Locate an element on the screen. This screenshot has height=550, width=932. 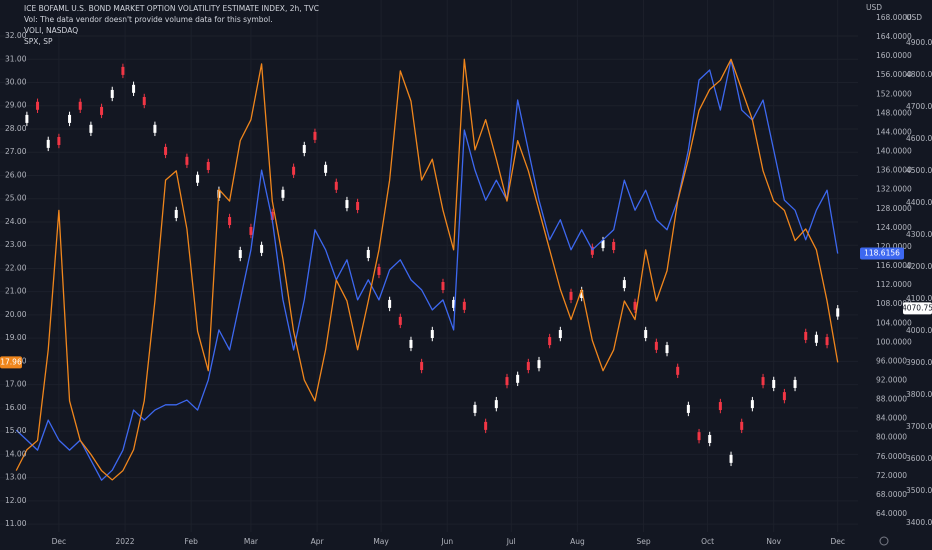
settings-icon is located at coordinates (884, 541).